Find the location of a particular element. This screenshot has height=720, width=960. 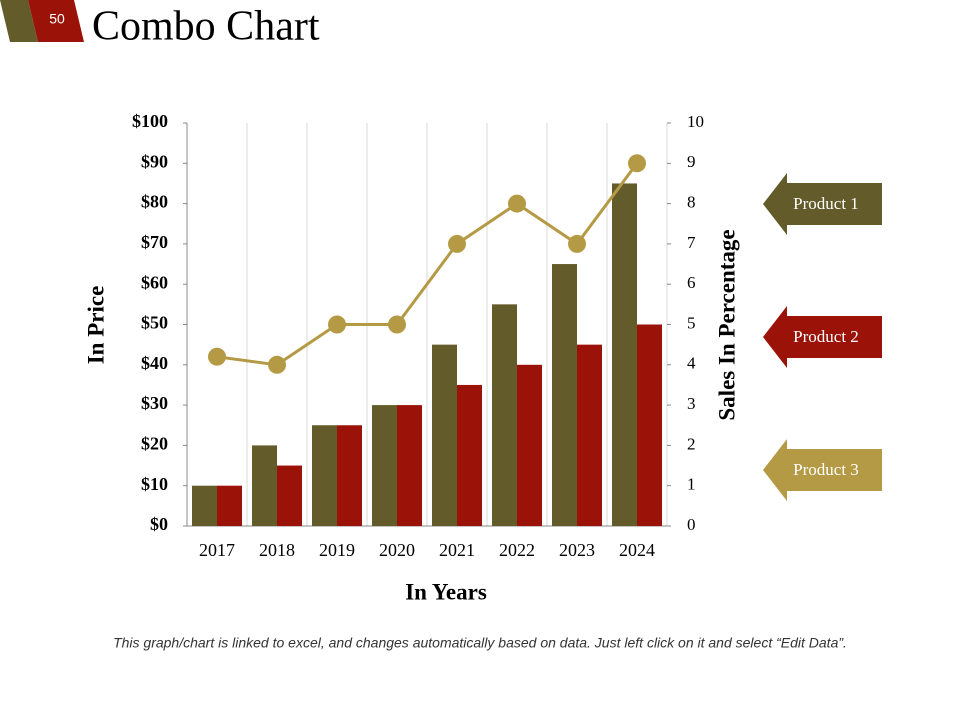

x-axis-label: In Years is located at coordinates (446, 591).